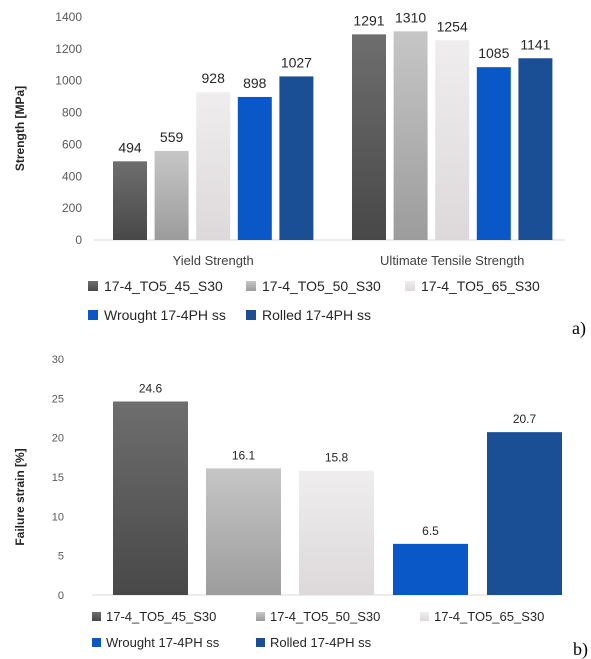 The width and height of the screenshot is (591, 659). Describe the element at coordinates (68, 49) in the screenshot. I see `y-tick-label: 1200` at that location.